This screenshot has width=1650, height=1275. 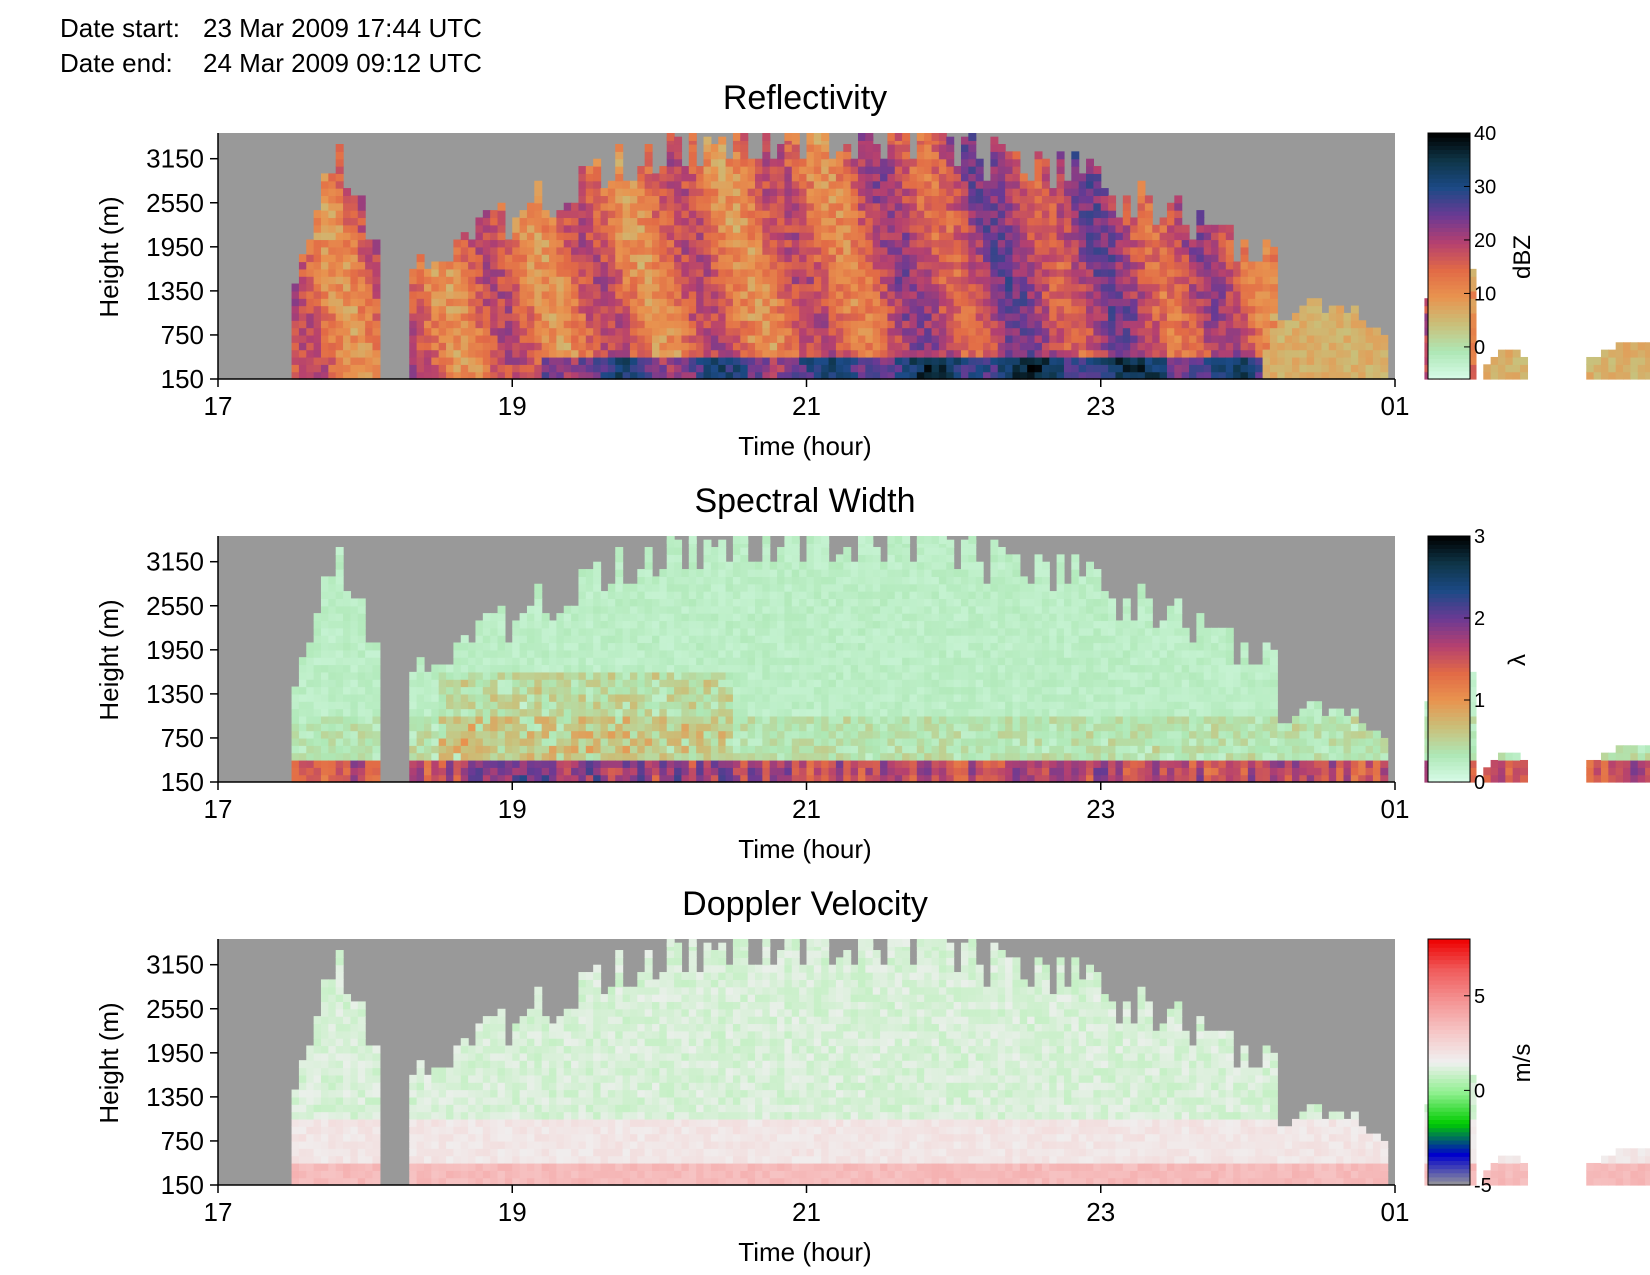 What do you see at coordinates (806, 406) in the screenshot?
I see `x-tick-label: 21` at bounding box center [806, 406].